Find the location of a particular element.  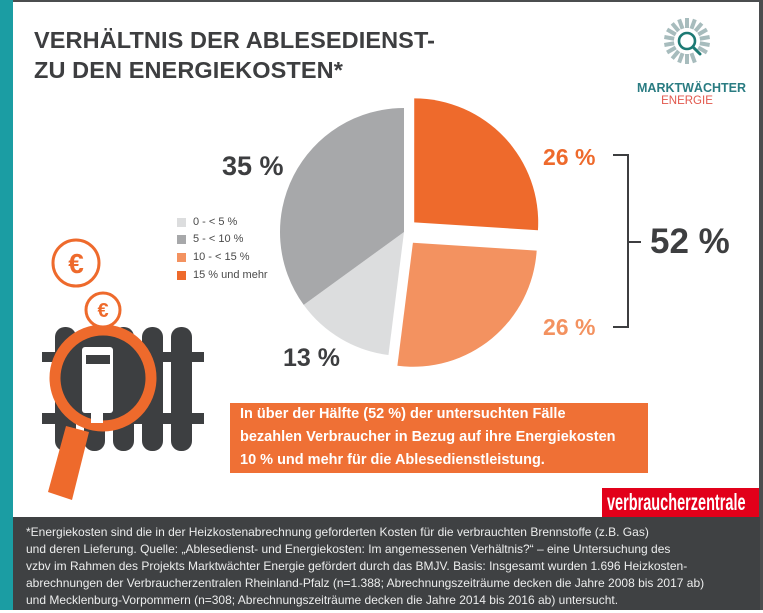

verbraucherzentrale-logo: verbraucherzentrale is located at coordinates (680, 502).